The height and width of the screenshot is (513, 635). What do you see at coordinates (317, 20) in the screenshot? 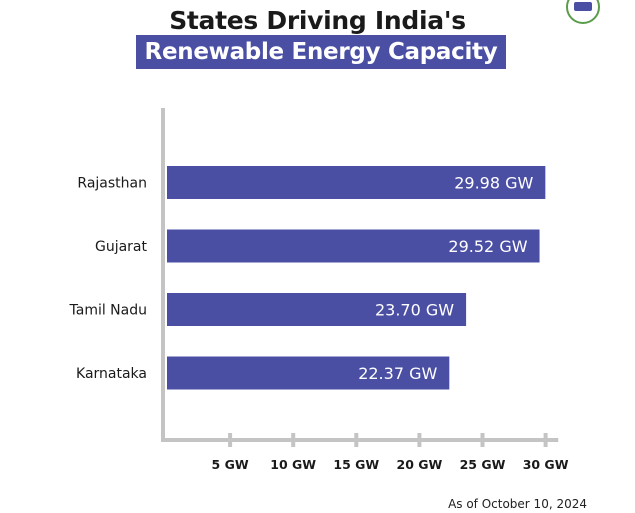
I see `chart-title-line-1: States Driving India's` at bounding box center [317, 20].